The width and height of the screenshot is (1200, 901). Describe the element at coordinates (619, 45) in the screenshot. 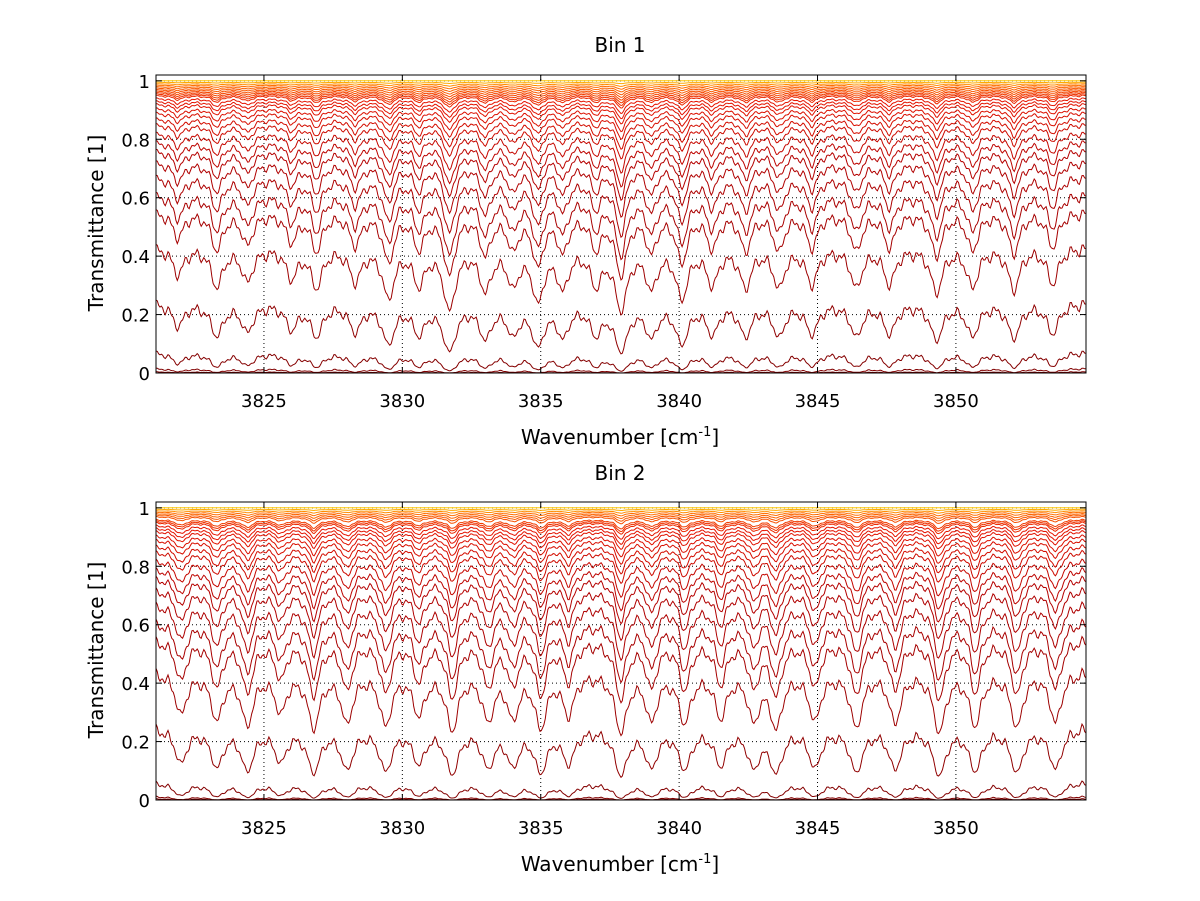

I see `chart-title-bin-1: Bin 1` at that location.